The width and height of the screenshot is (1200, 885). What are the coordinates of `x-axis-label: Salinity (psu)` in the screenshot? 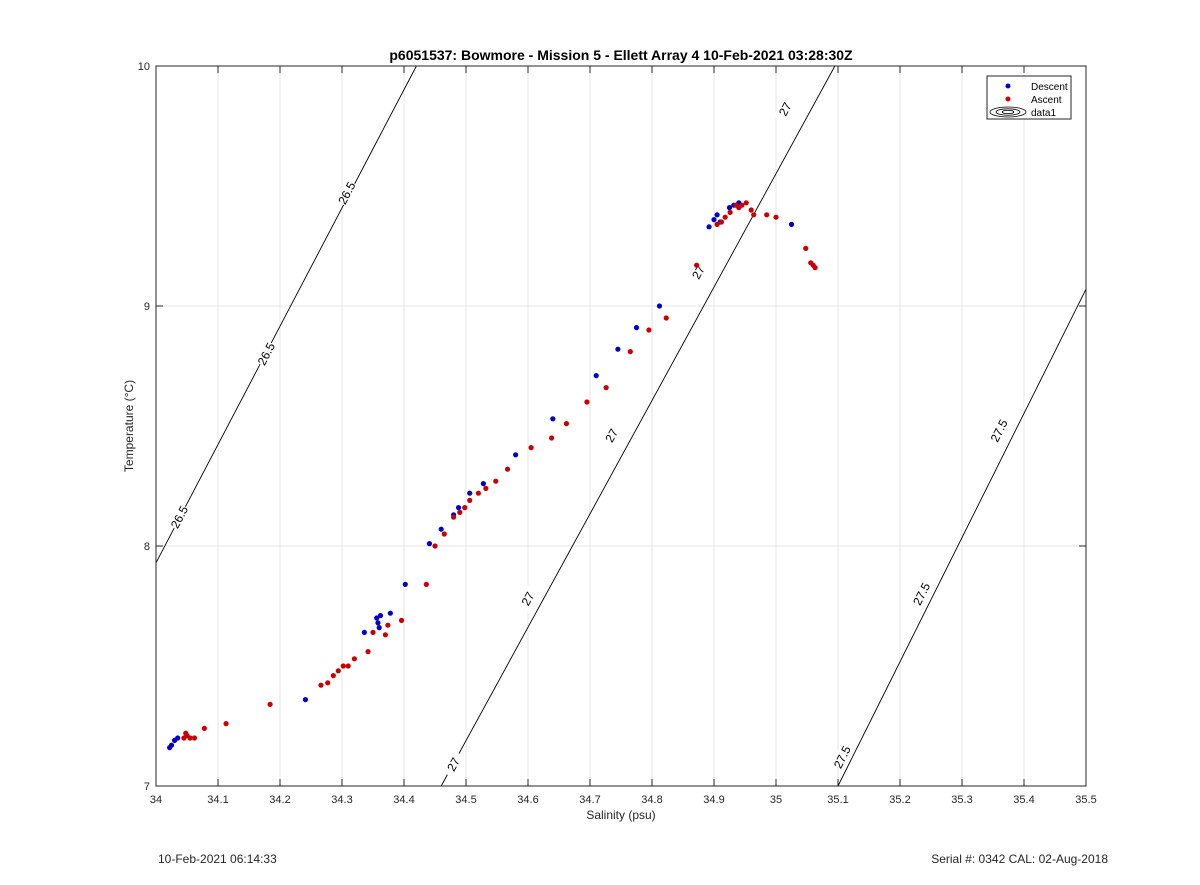 It's located at (620, 815).